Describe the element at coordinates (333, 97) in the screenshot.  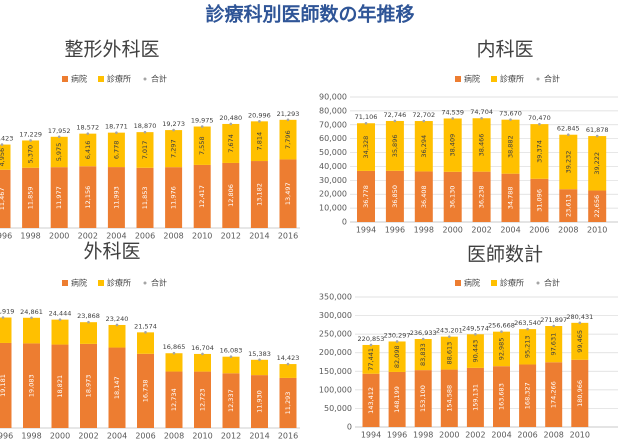
I see `y-tick-label: 90,000` at that location.